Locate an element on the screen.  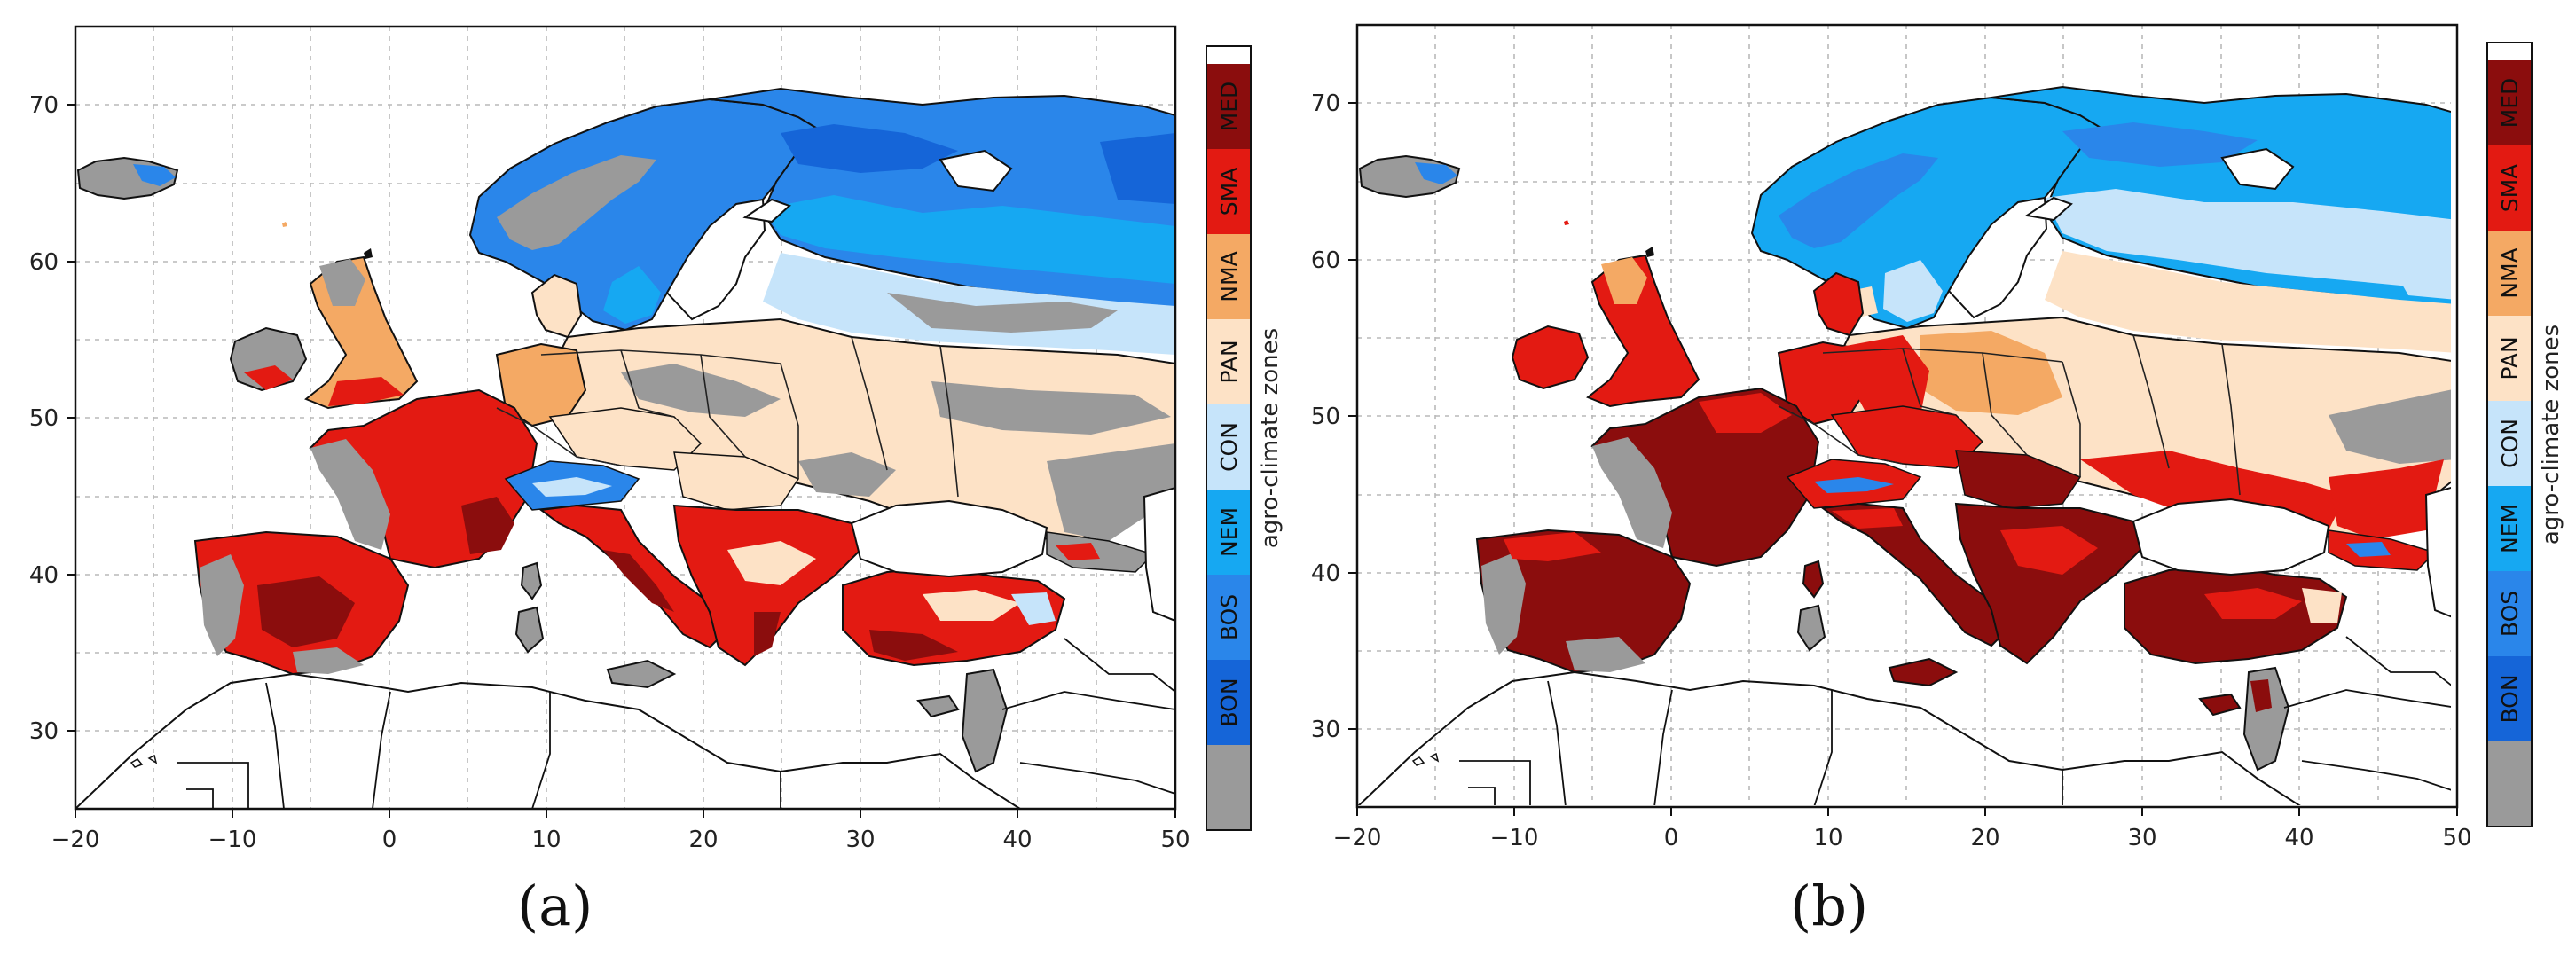
sicily is located at coordinates (1923, 672).